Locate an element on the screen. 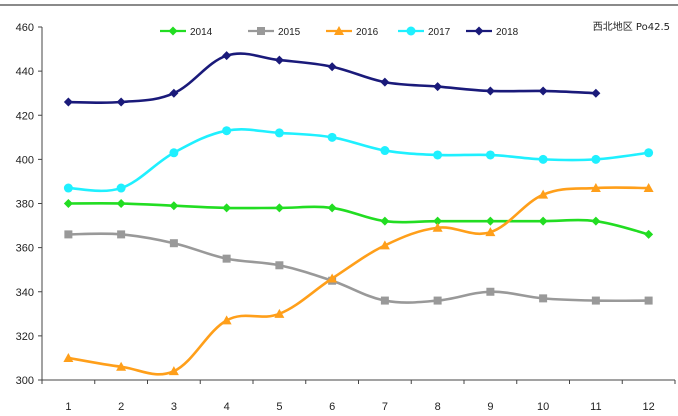 This screenshot has height=416, width=678. y-tick-label: 360 is located at coordinates (25, 249).